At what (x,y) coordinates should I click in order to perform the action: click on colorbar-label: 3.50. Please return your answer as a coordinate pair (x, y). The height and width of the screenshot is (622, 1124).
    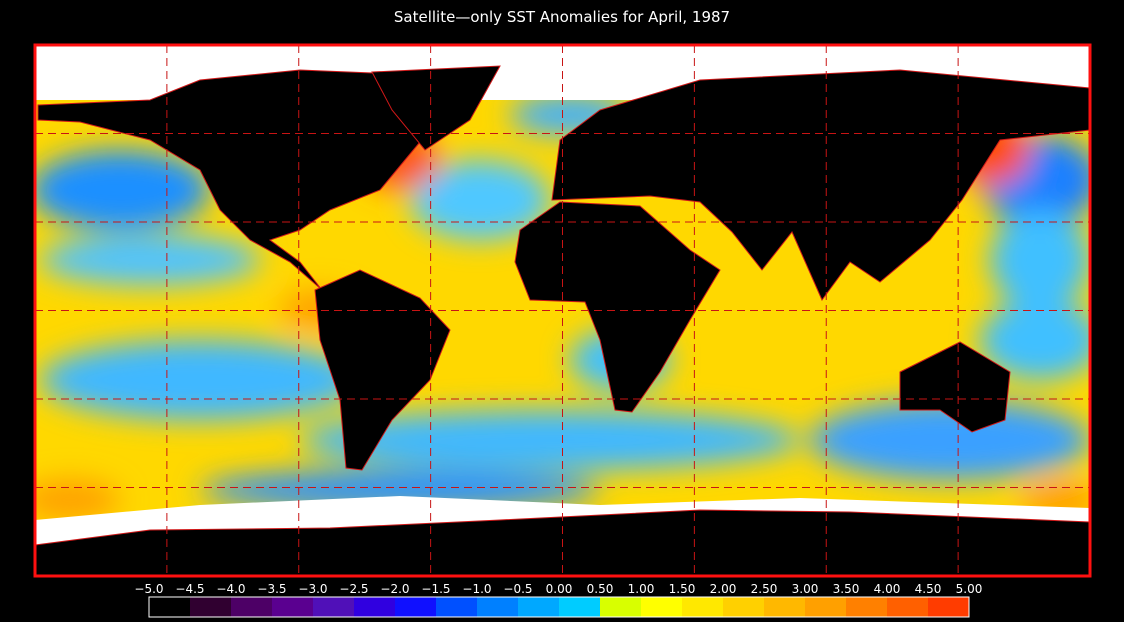
    Looking at the image, I should click on (846, 589).